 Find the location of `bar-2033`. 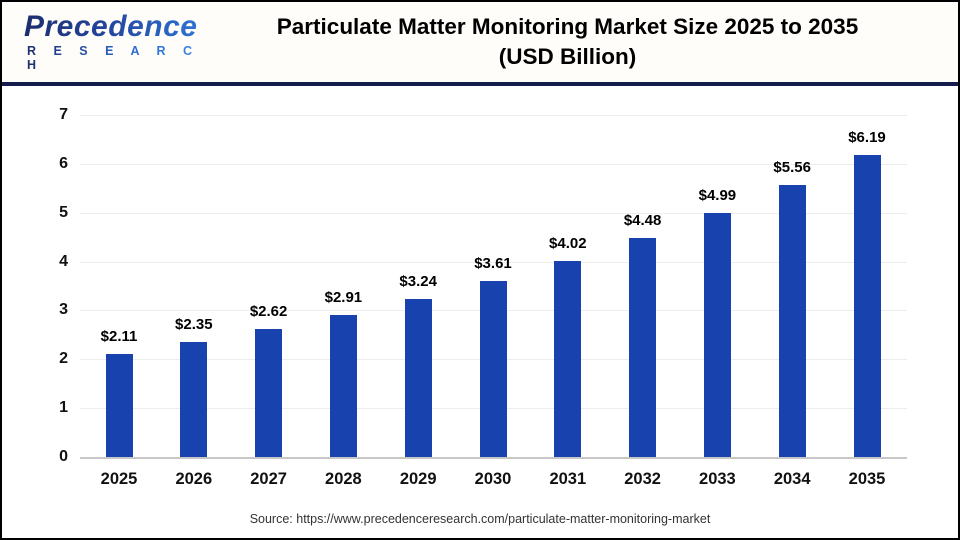

bar-2033 is located at coordinates (717, 335).